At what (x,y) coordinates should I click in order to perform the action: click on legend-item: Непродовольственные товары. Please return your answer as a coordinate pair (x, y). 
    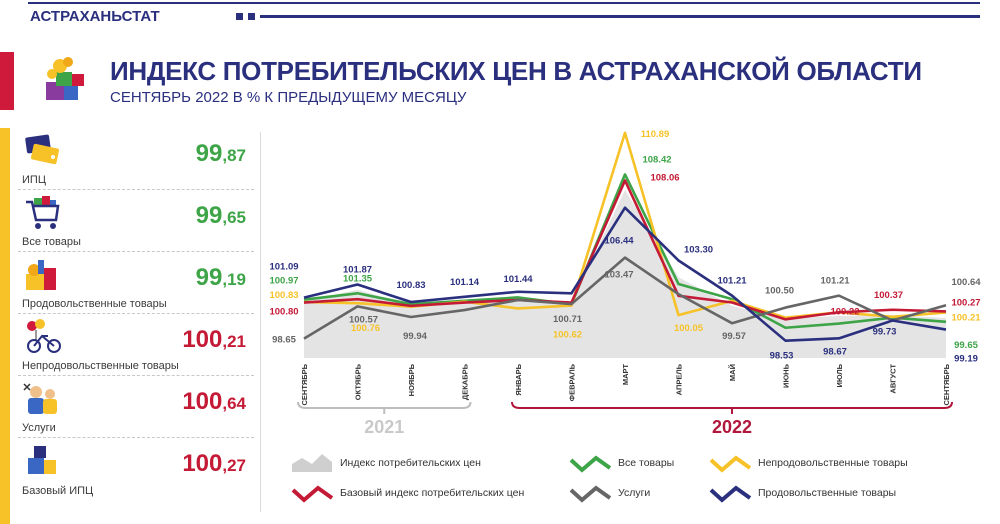
    Looking at the image, I should click on (808, 463).